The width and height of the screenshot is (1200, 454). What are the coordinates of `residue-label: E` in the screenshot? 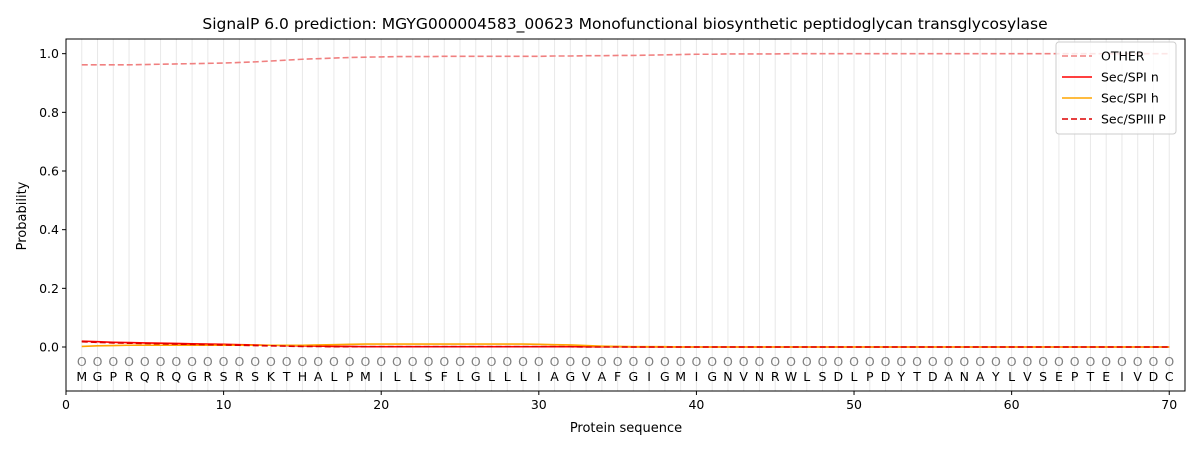 It's located at (1059, 376).